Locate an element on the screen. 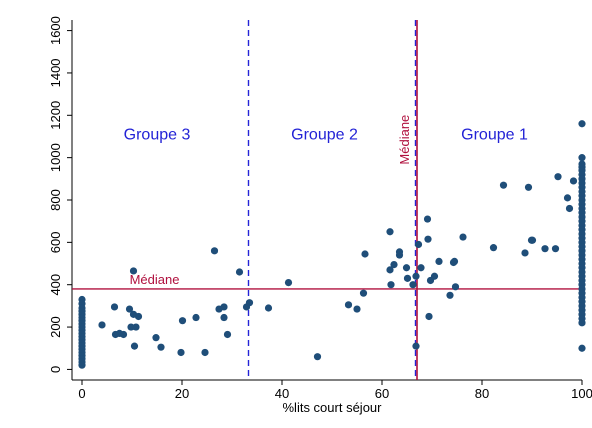  x-tick-label: 20 is located at coordinates (182, 393).